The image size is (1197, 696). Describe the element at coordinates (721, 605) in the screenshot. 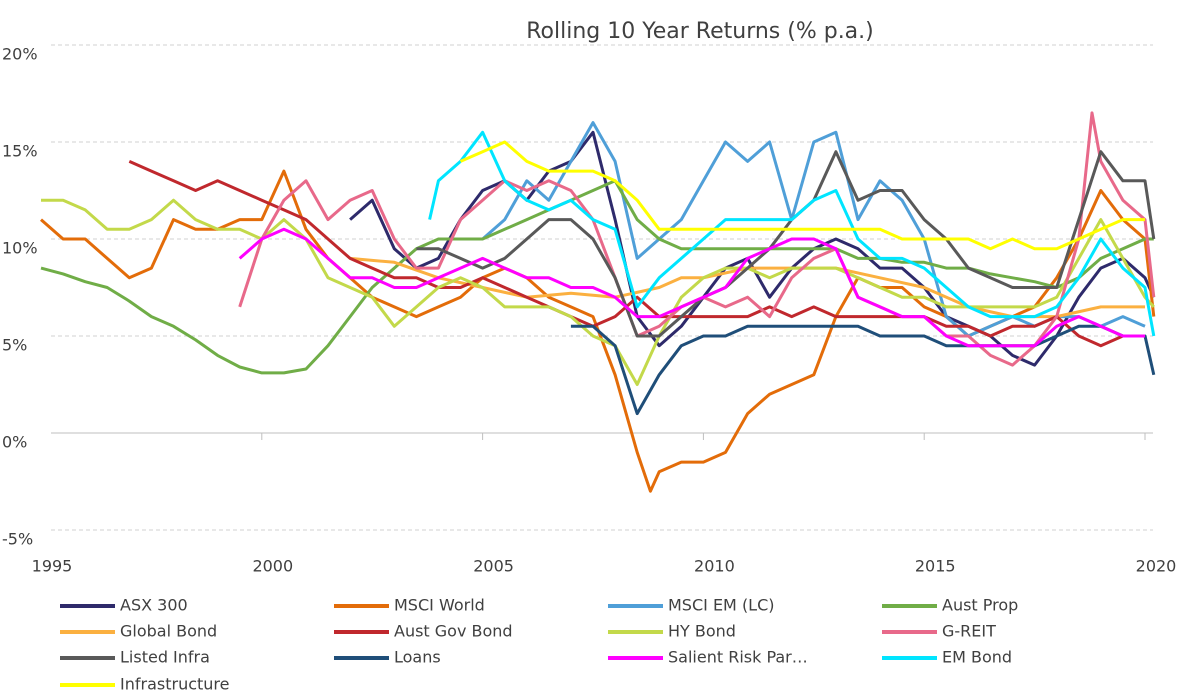

I see `legend-label: MSCI EM (LC)` at that location.